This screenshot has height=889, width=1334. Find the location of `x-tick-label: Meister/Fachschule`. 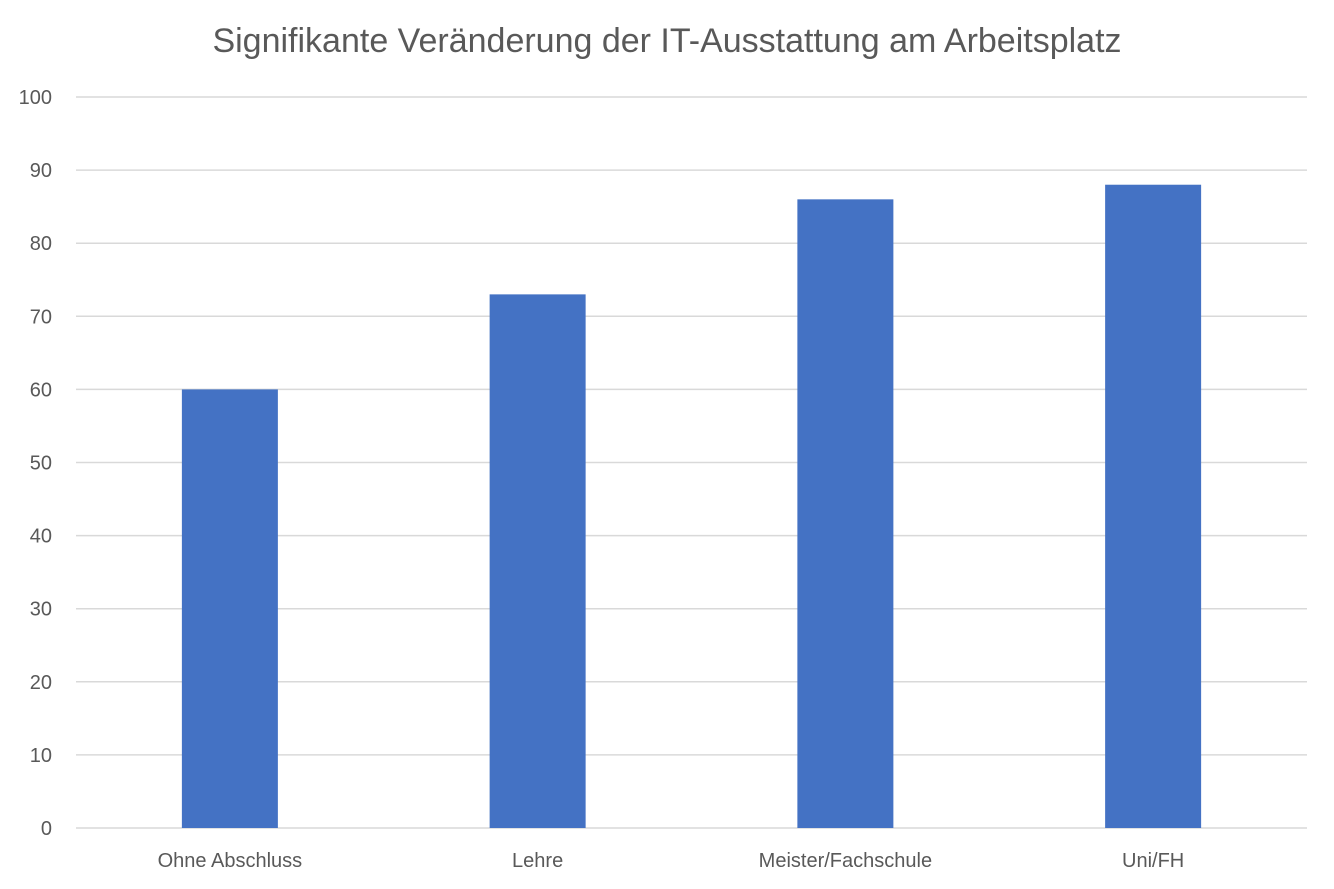

x-tick-label: Meister/Fachschule is located at coordinates (845, 861).